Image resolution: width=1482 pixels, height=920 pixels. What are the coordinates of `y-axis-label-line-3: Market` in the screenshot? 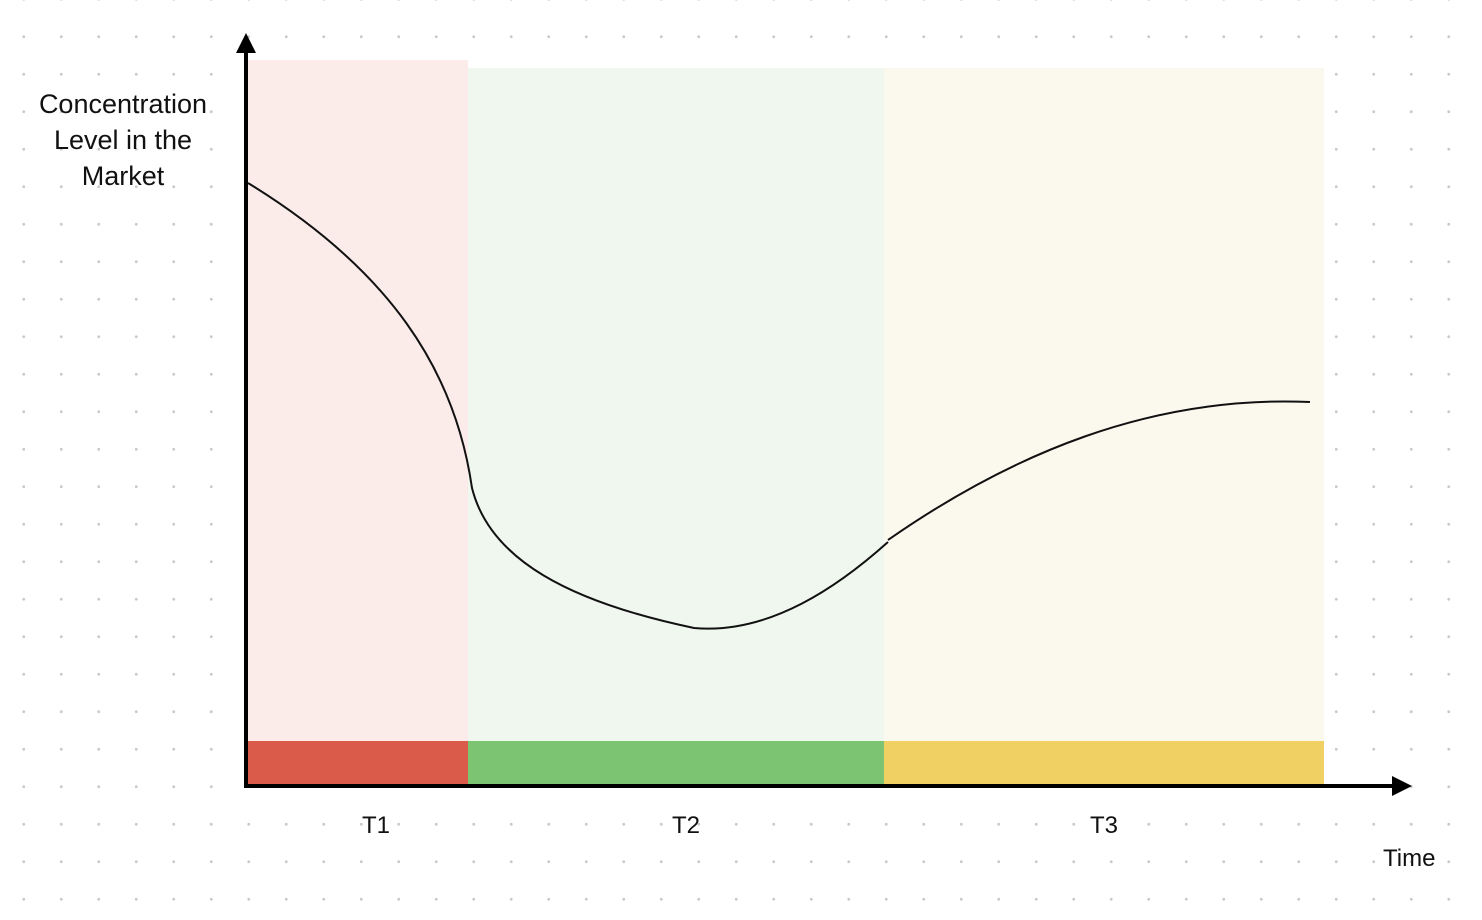 It's located at (123, 176).